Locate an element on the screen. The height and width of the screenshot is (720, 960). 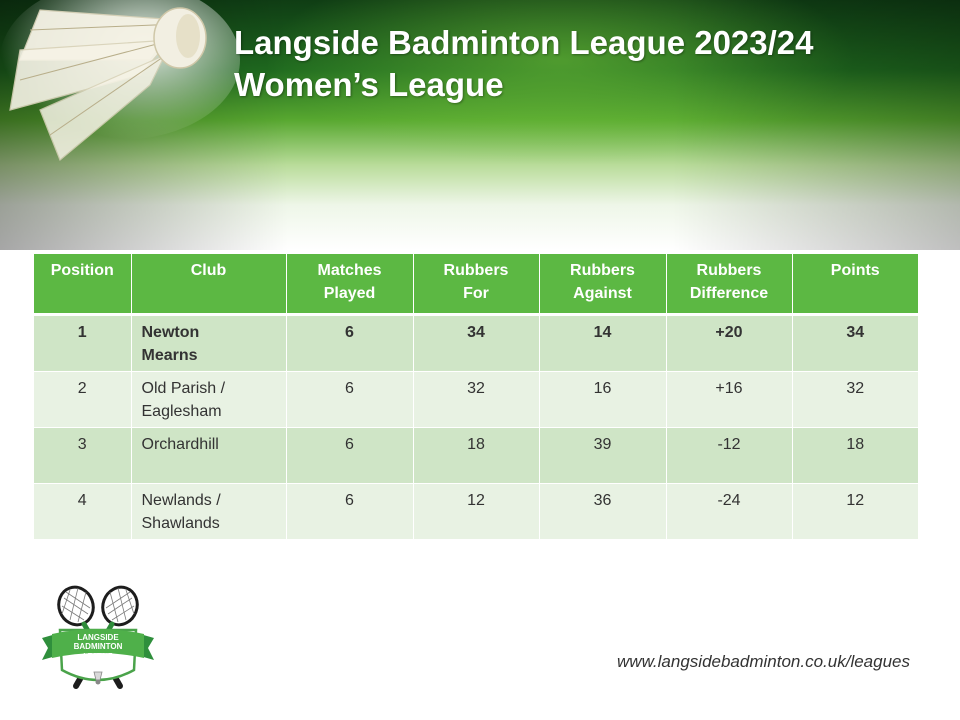
cell-difference: -12 is located at coordinates (729, 455).